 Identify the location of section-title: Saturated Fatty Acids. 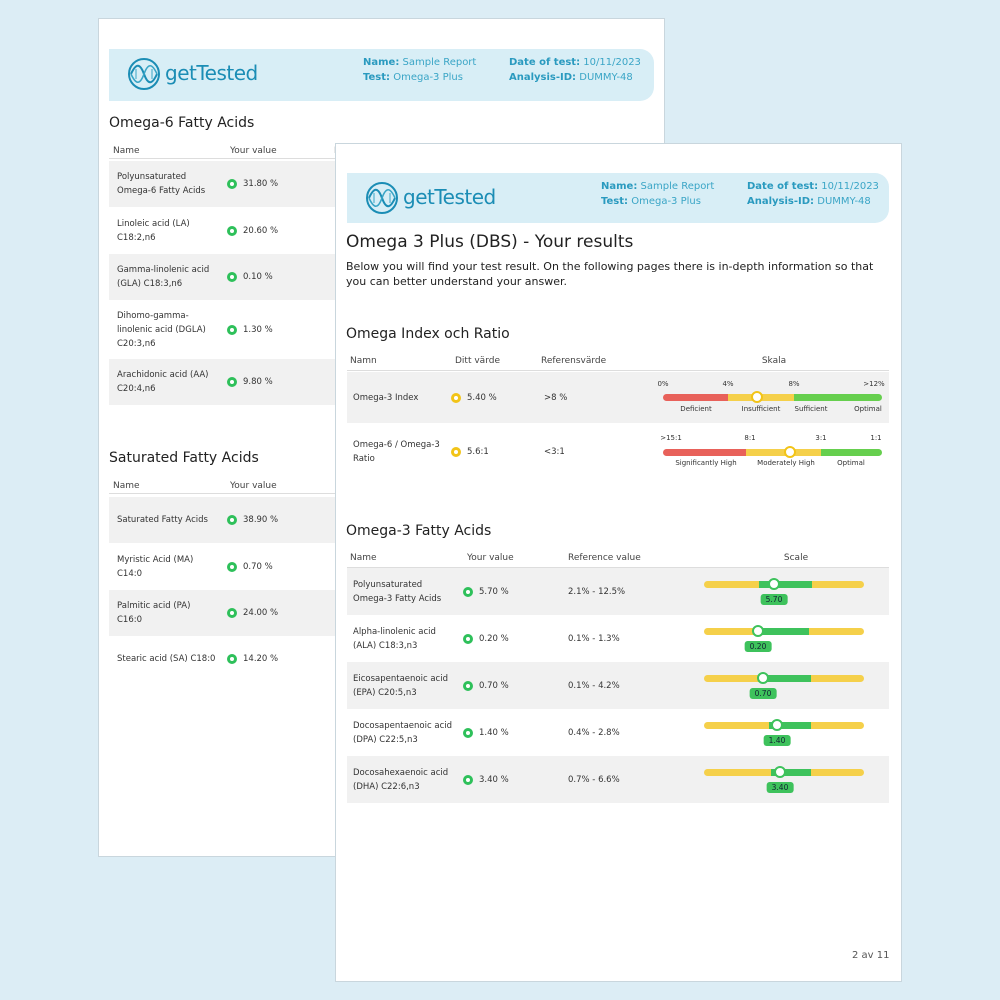
(184, 458).